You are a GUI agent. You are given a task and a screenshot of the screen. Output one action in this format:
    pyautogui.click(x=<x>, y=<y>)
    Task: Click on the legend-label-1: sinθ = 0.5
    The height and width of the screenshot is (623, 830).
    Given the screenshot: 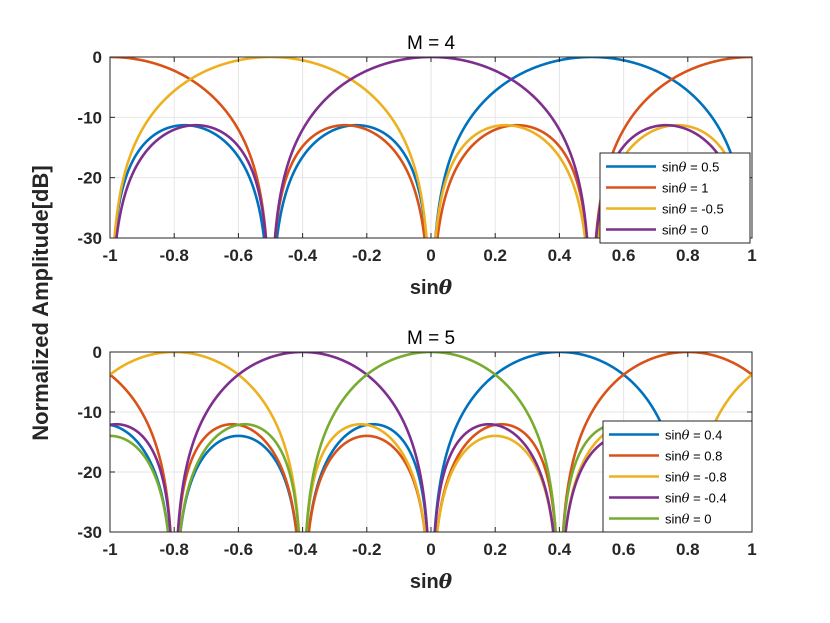 What is the action you would take?
    pyautogui.click(x=690, y=168)
    